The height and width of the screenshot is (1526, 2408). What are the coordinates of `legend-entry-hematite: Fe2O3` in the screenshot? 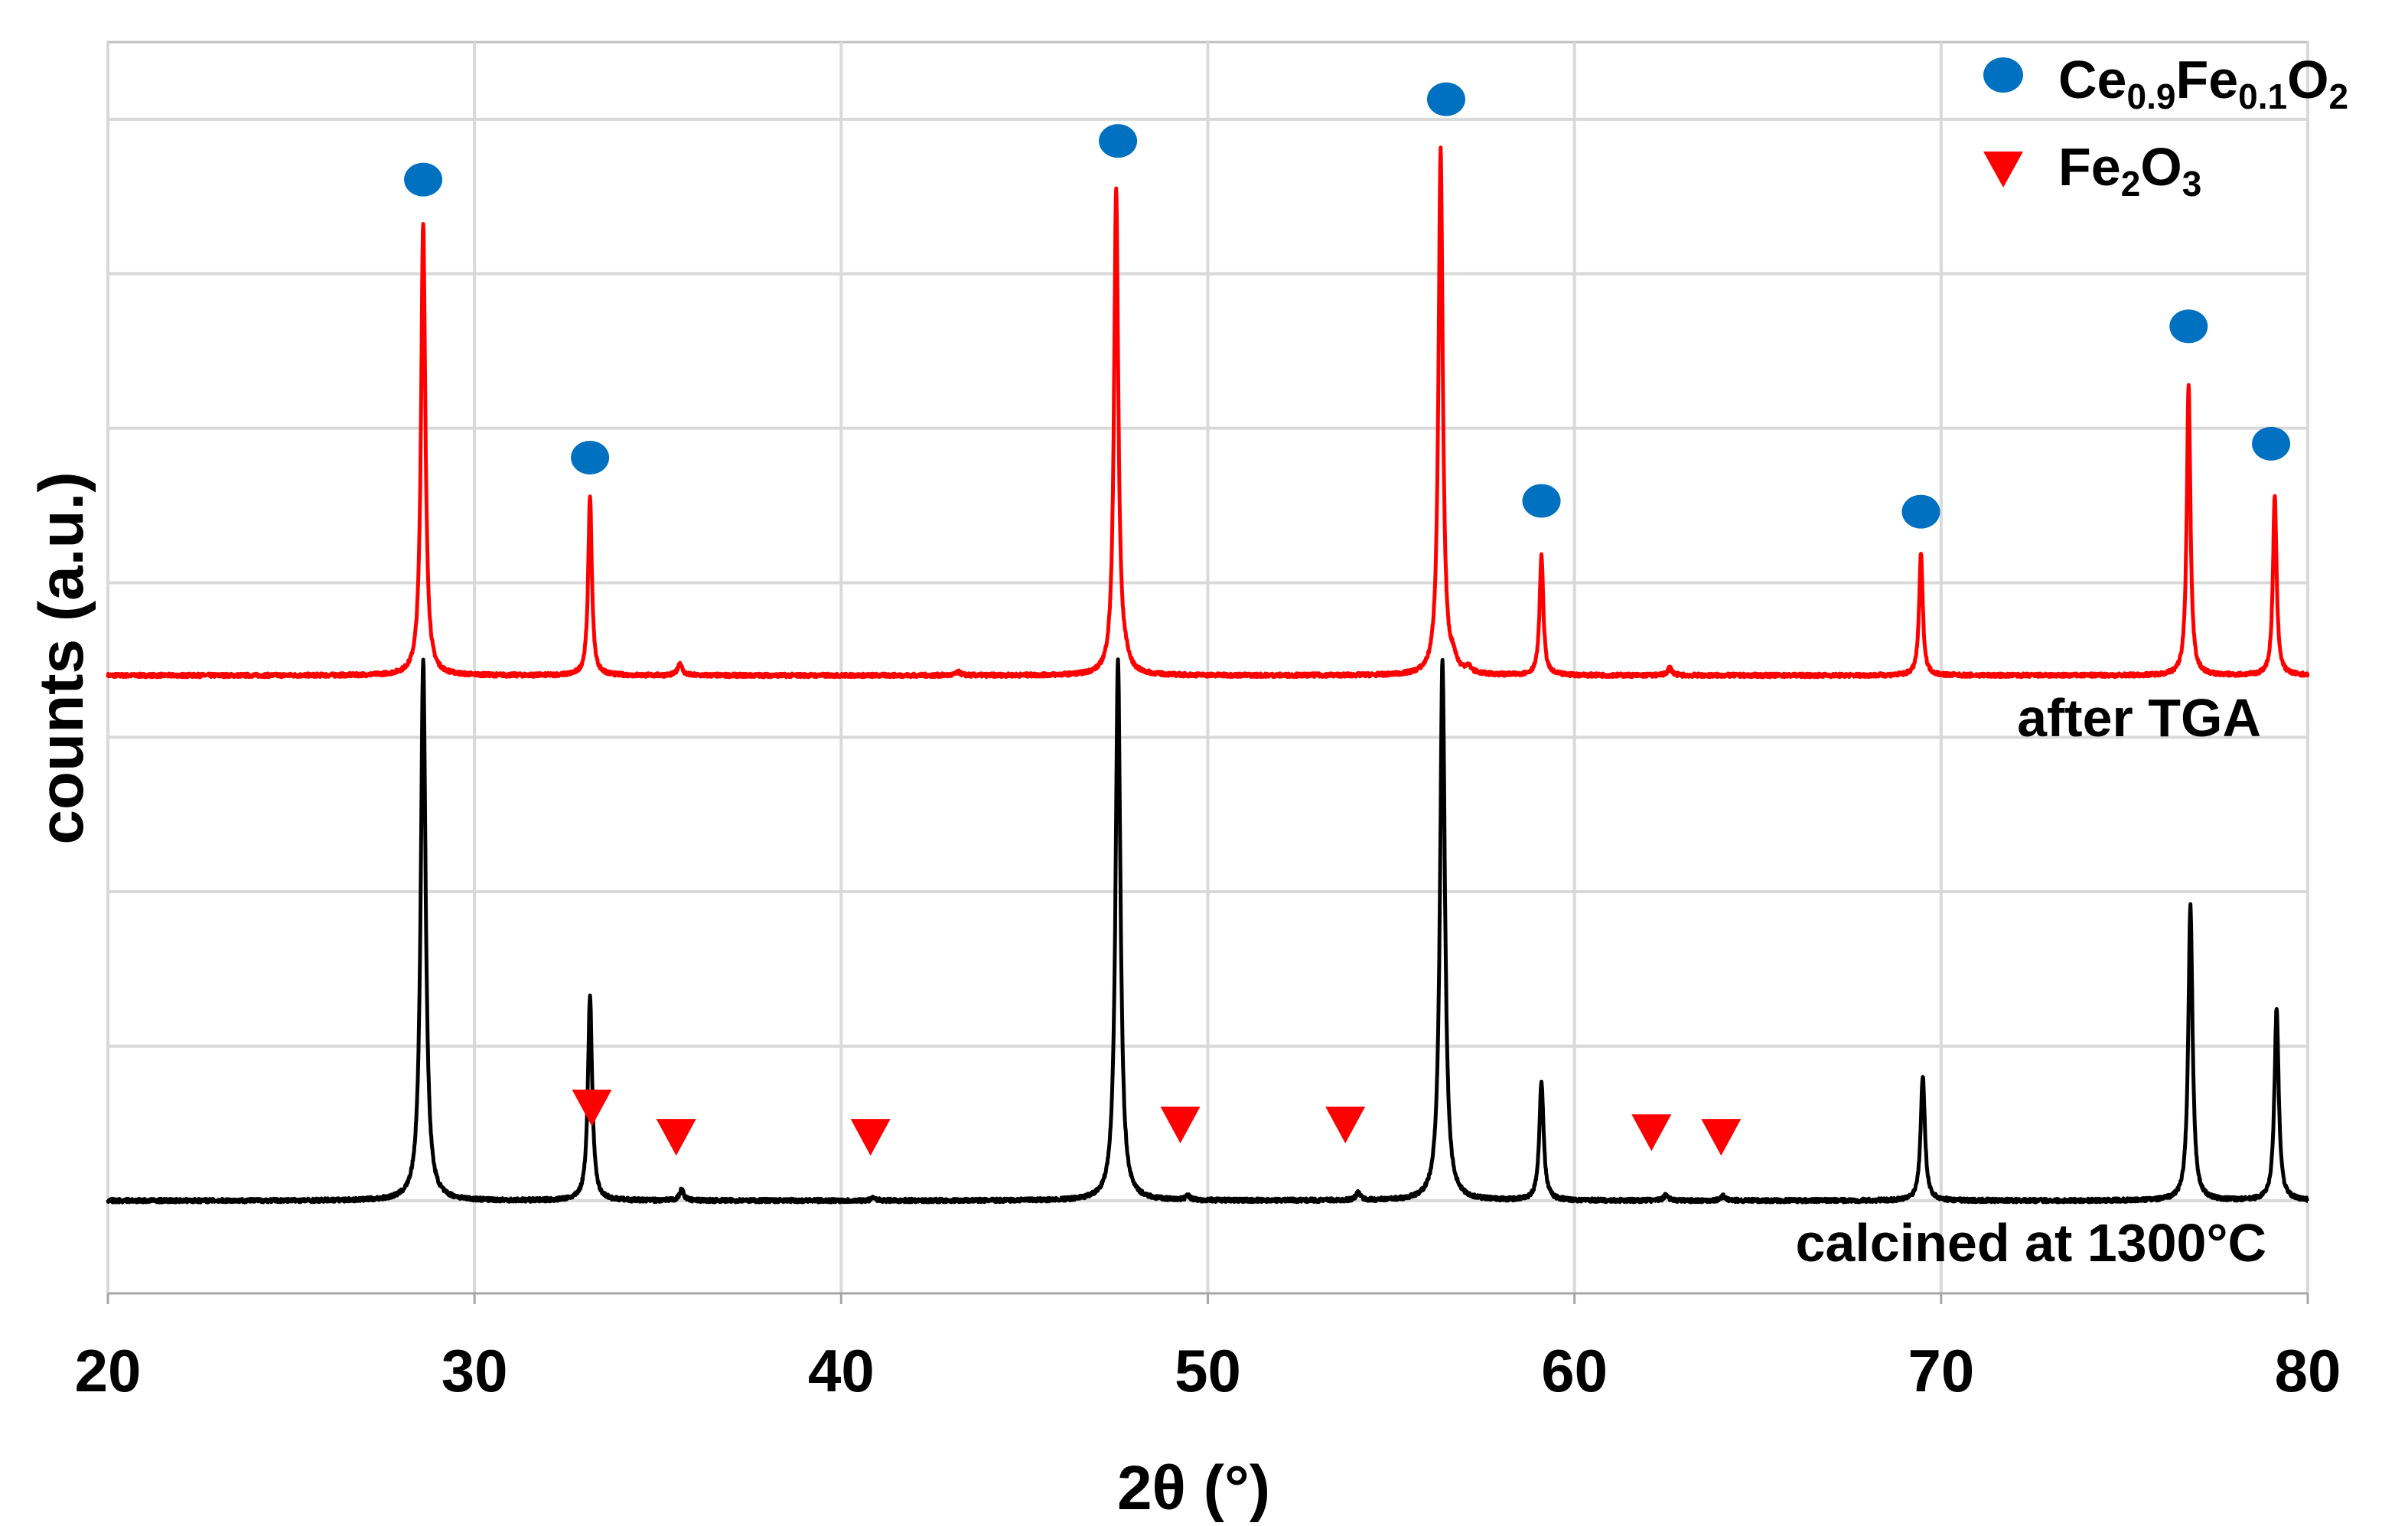 It's located at (2092, 170).